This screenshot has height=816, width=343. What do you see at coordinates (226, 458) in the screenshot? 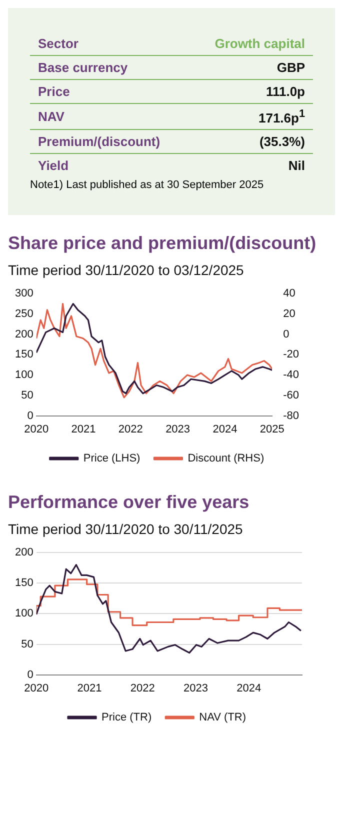
I see `legend-label: Discount (RHS)` at bounding box center [226, 458].